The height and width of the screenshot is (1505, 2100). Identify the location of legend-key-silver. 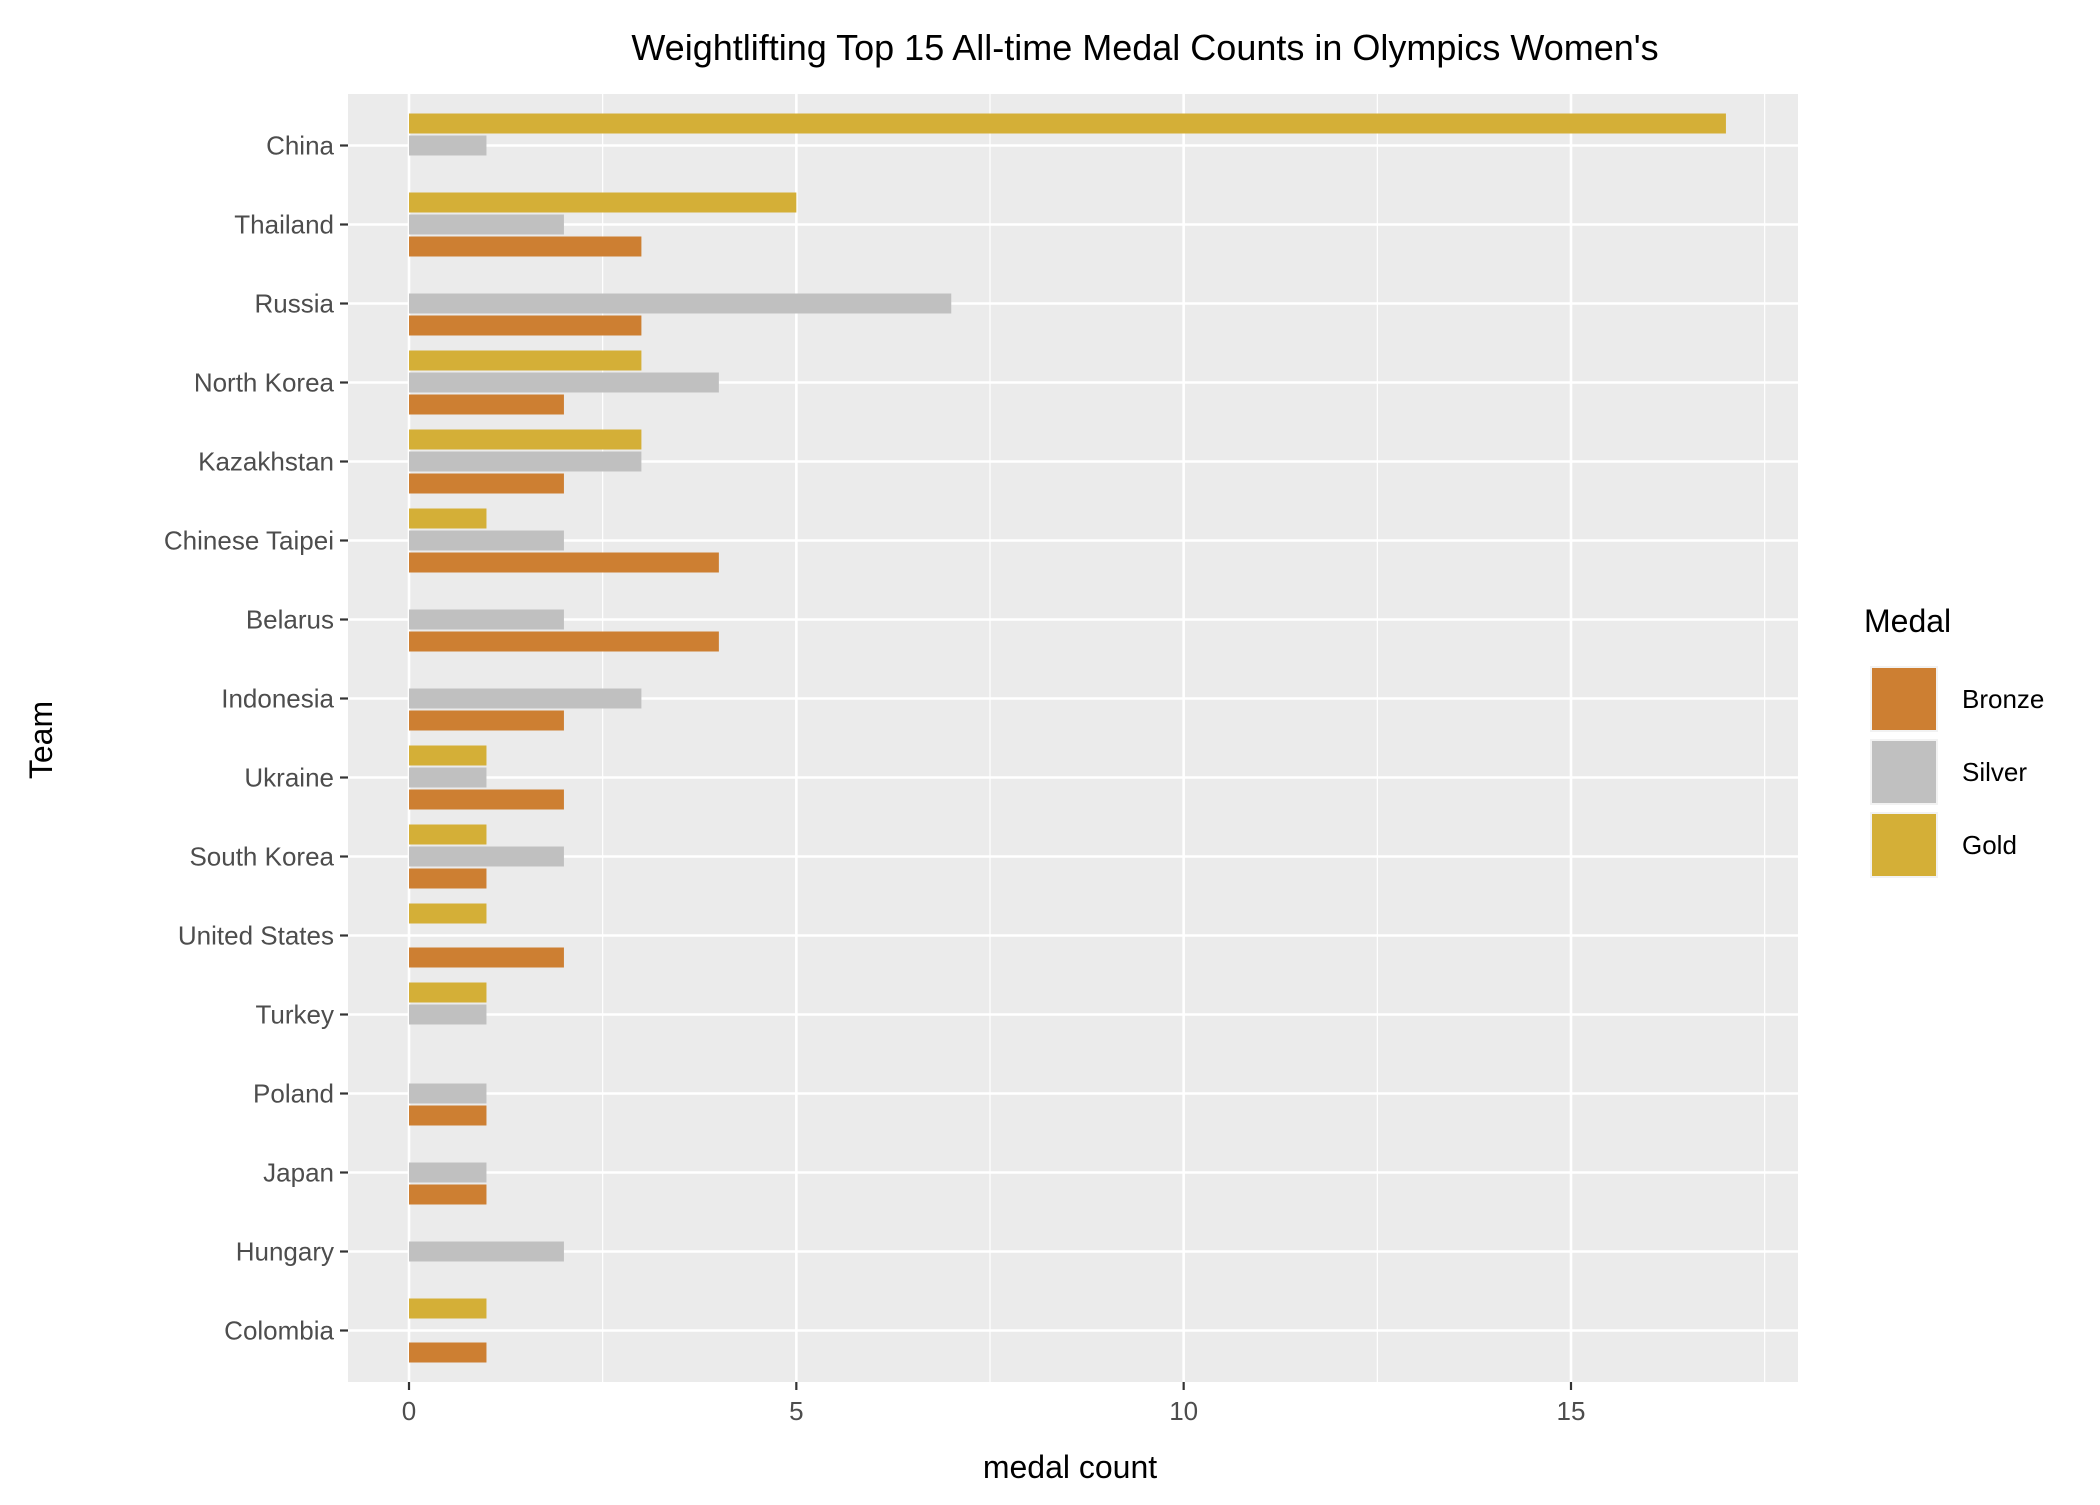
(1904, 772).